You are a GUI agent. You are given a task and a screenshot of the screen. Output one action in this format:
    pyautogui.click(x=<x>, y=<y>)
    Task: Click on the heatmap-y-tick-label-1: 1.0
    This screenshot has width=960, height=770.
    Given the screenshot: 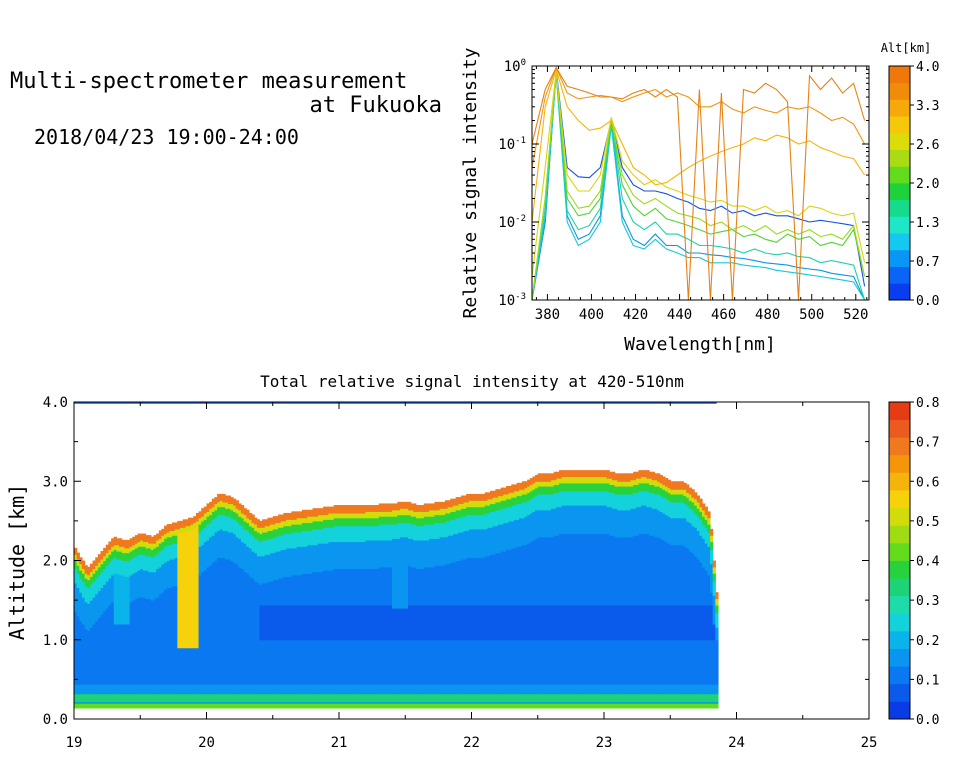 What is the action you would take?
    pyautogui.click(x=55, y=641)
    